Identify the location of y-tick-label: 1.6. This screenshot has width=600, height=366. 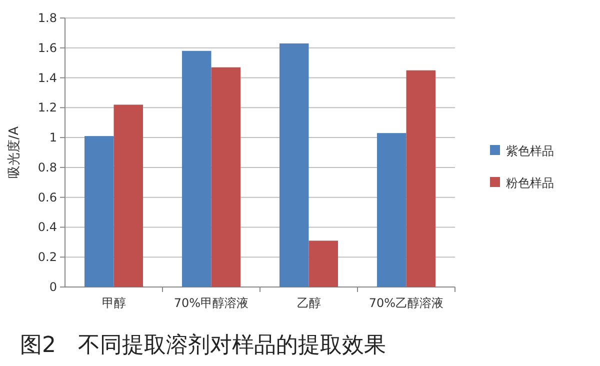
(47, 47).